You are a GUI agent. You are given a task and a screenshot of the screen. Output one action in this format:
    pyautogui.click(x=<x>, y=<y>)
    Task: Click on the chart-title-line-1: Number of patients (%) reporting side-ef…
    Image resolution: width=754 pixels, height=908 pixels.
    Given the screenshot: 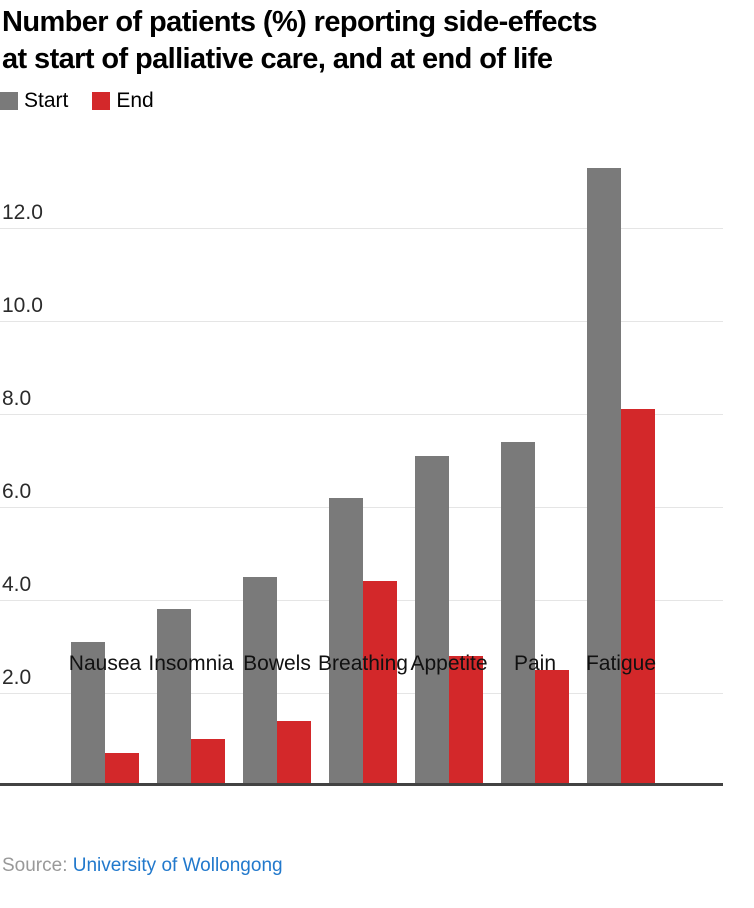 What is the action you would take?
    pyautogui.click(x=300, y=22)
    